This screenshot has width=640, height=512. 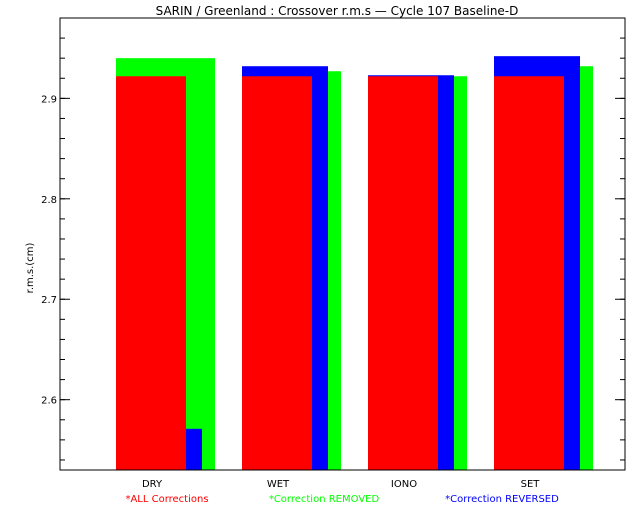 I want to click on legend-entry: *Correction REVERSED, so click(x=502, y=499).